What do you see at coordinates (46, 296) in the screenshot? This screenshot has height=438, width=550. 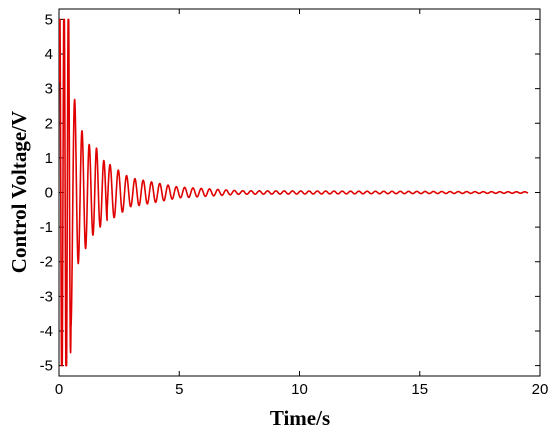 I see `y-tick-label: -3` at bounding box center [46, 296].